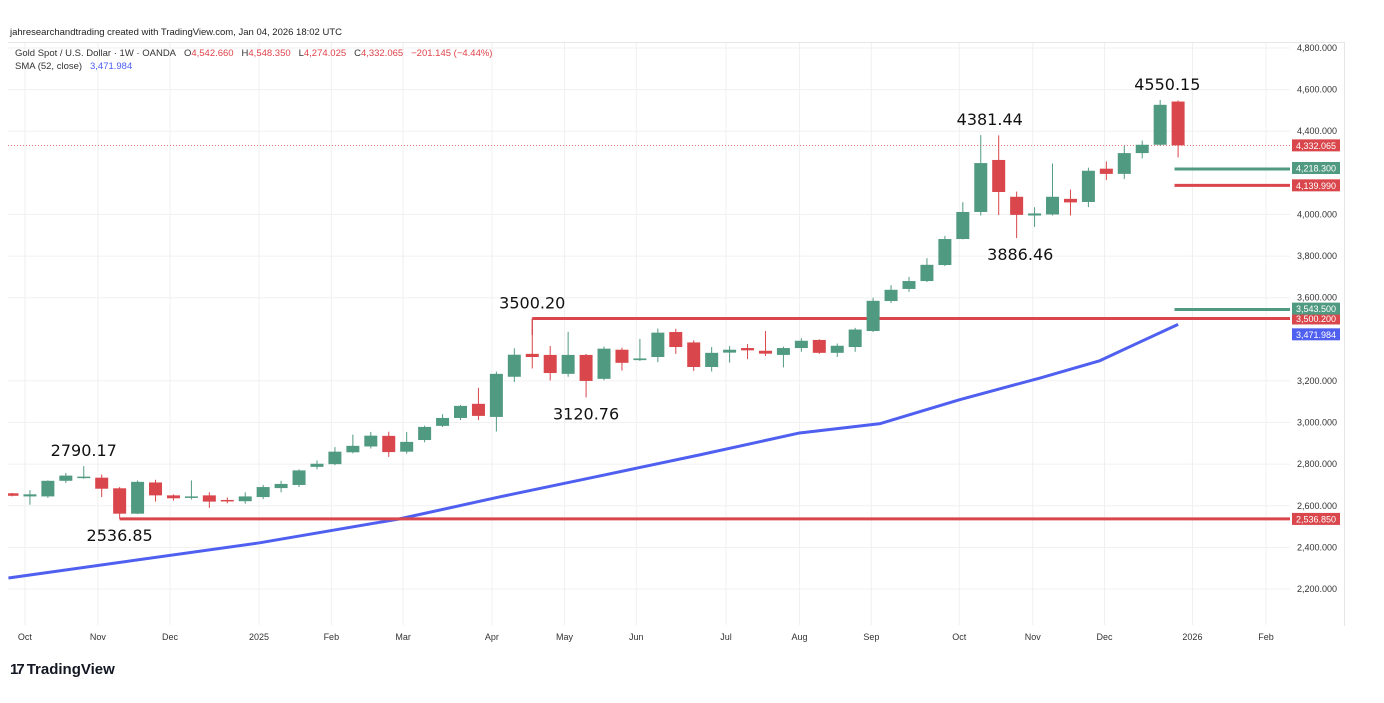 The width and height of the screenshot is (1384, 703). I want to click on price-badge: 3,500.200, so click(1316, 318).